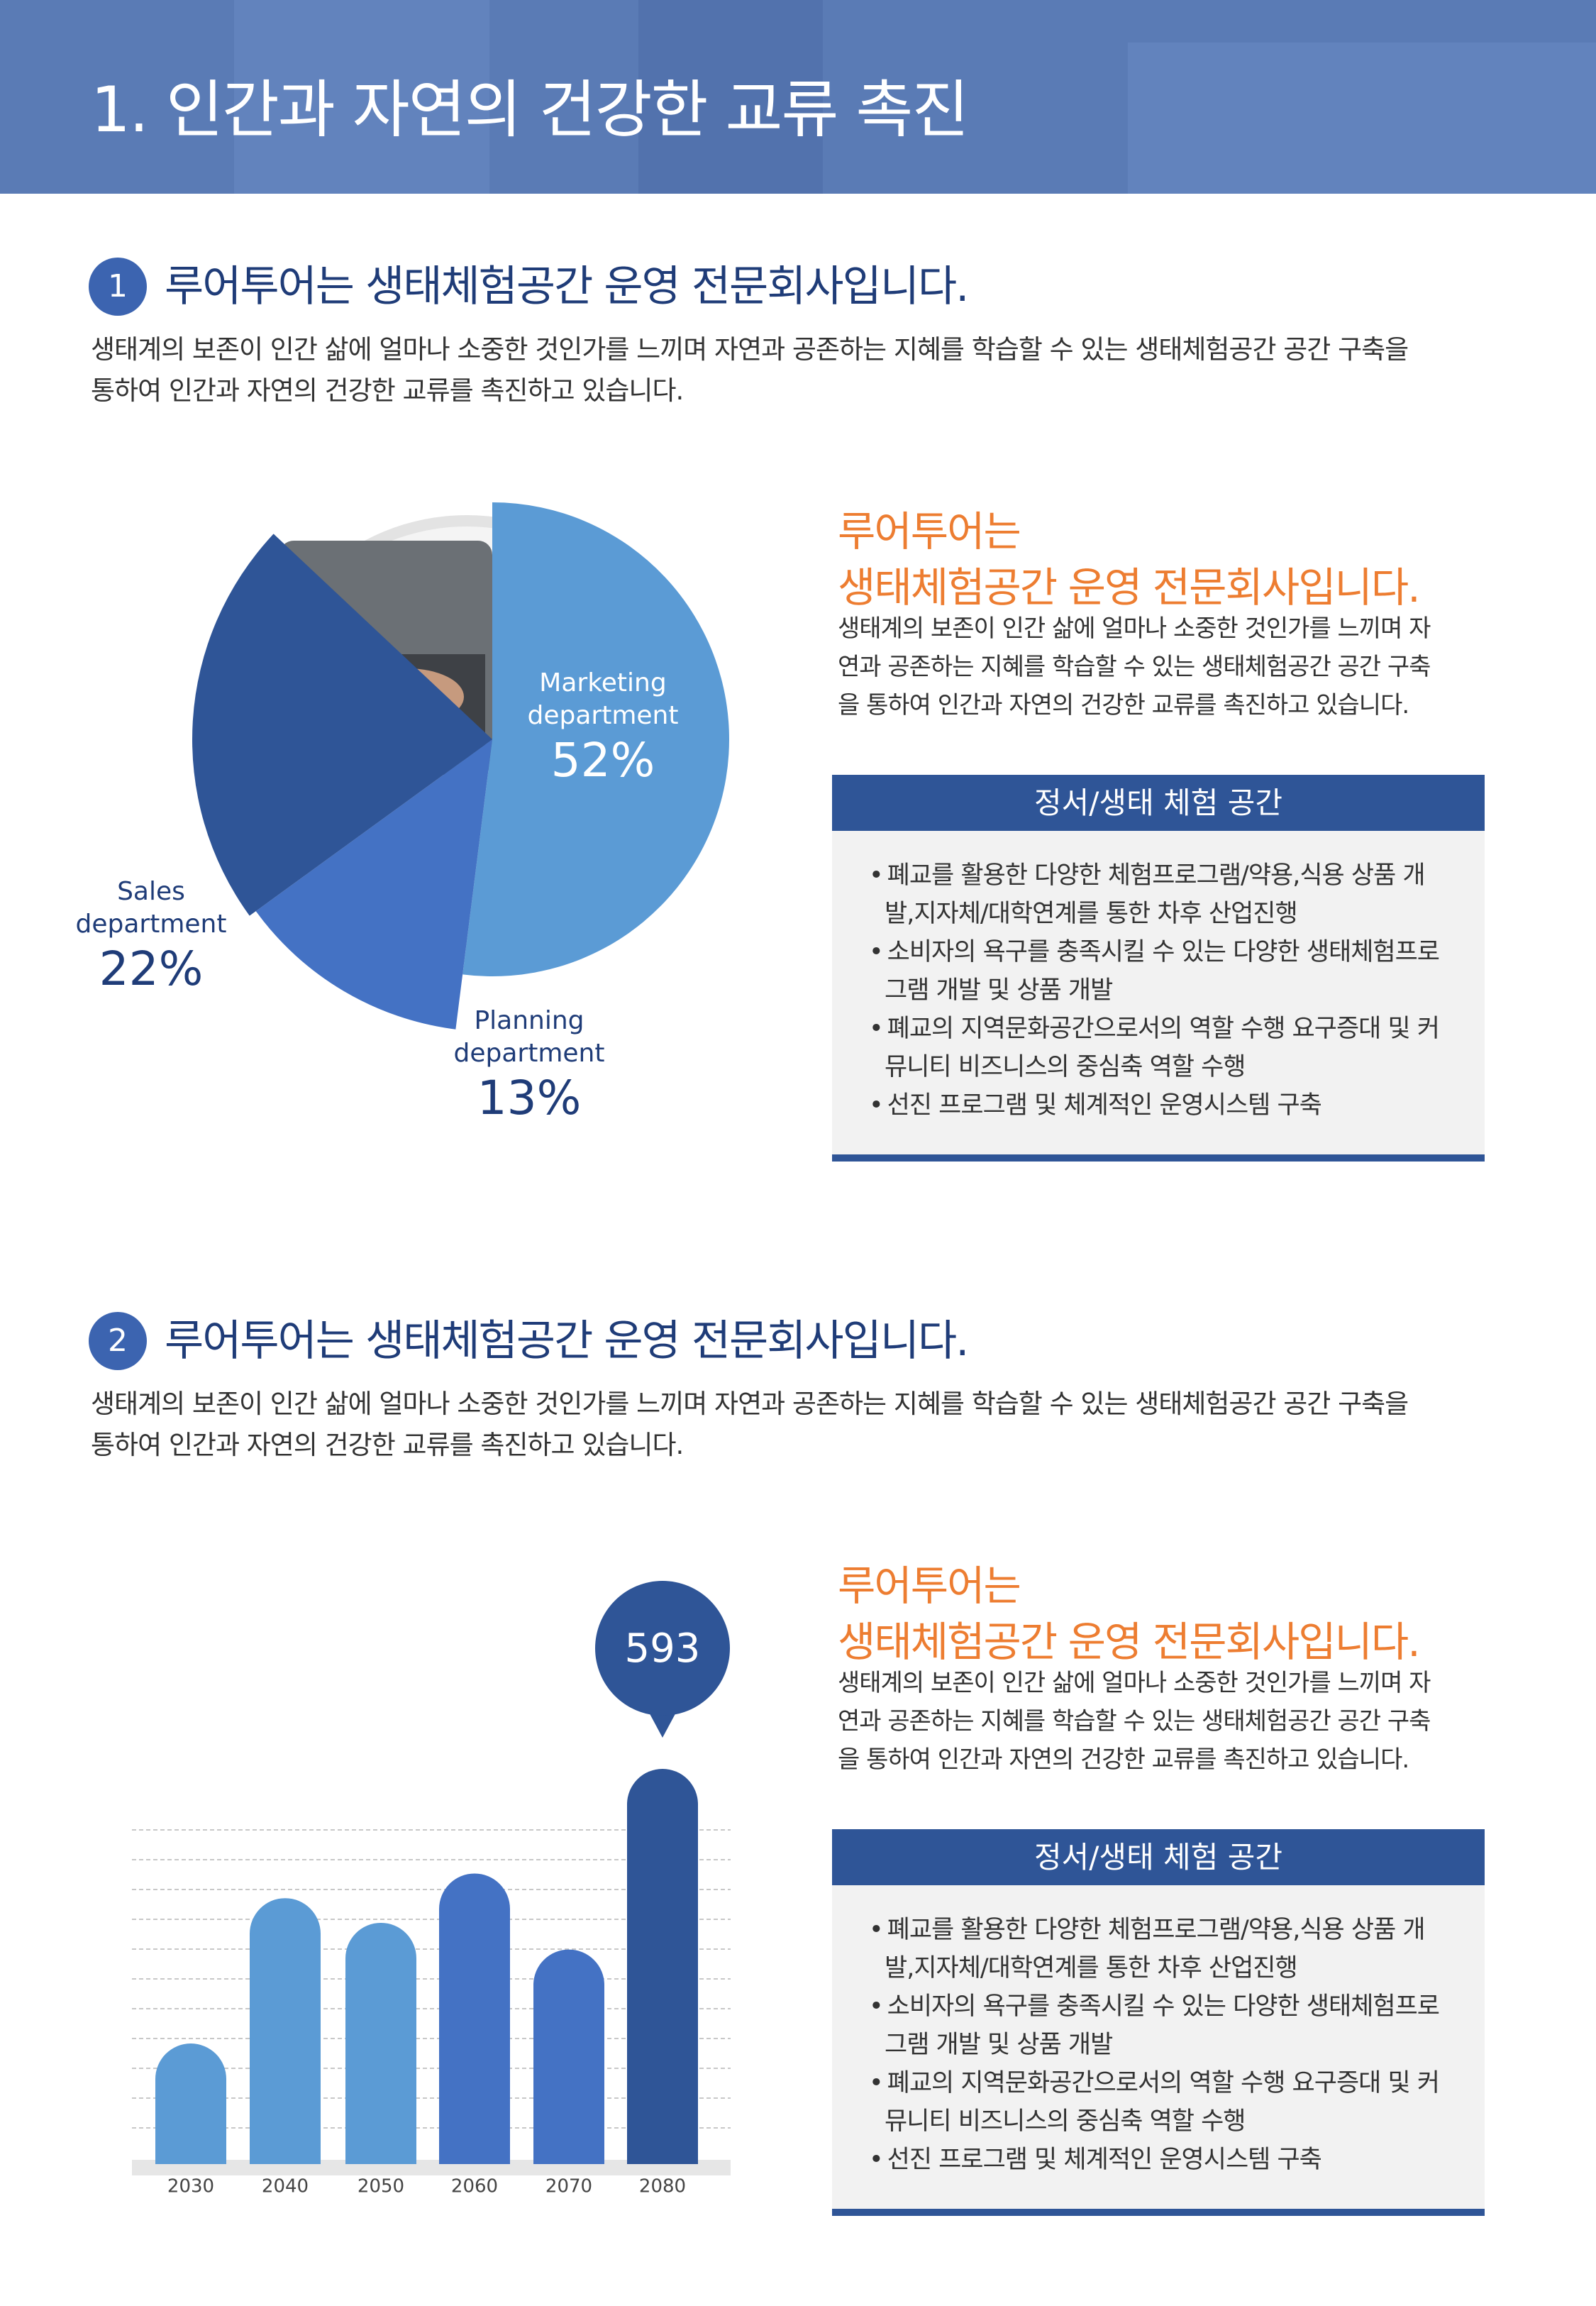 This screenshot has width=1596, height=2306. What do you see at coordinates (474, 2186) in the screenshot?
I see `x-tick-label: 2060` at bounding box center [474, 2186].